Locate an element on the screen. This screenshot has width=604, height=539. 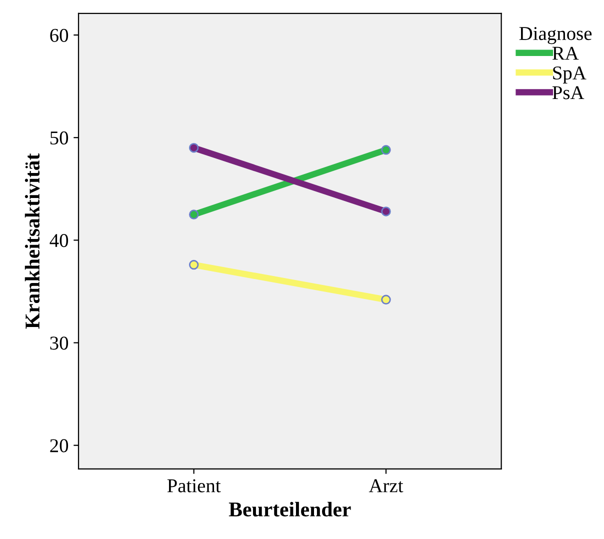
y-tick-label: 60 is located at coordinates (59, 35).